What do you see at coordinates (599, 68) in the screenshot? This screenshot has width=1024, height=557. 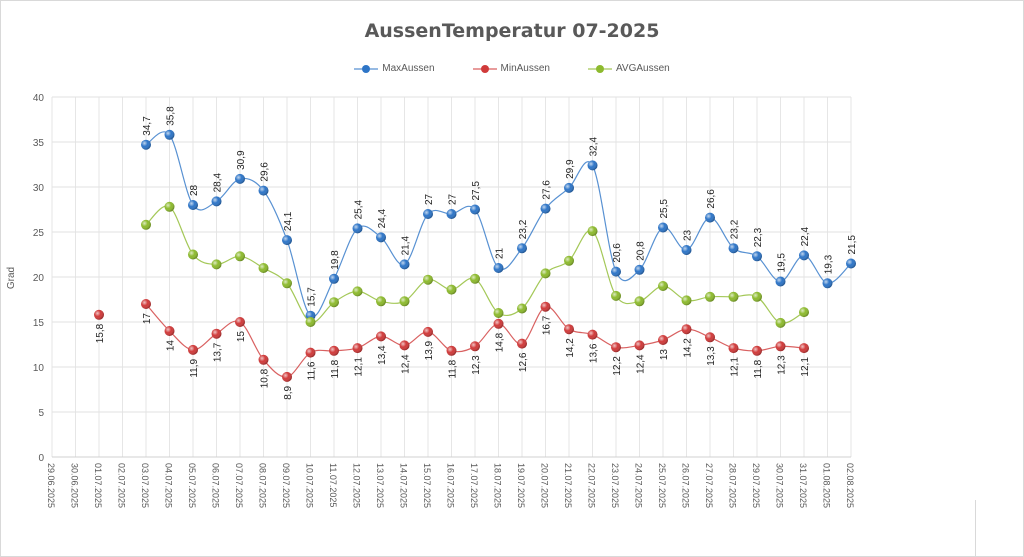 I see `legend-marker-avg` at bounding box center [599, 68].